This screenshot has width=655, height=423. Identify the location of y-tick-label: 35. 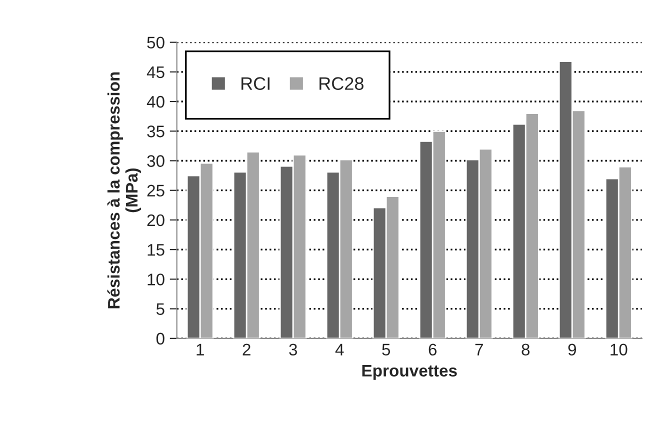
(155, 132).